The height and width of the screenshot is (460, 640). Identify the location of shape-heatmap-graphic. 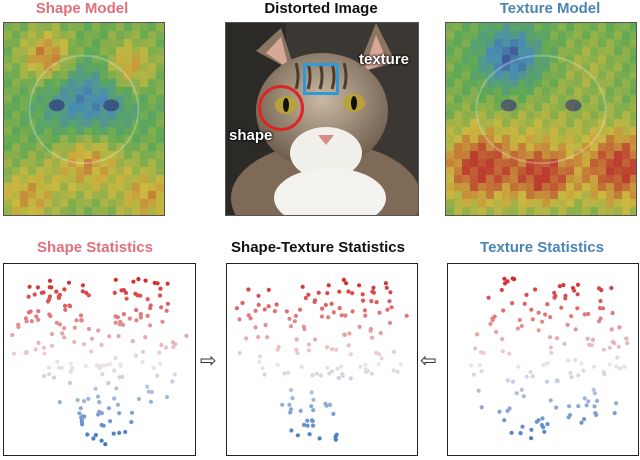
(84, 119).